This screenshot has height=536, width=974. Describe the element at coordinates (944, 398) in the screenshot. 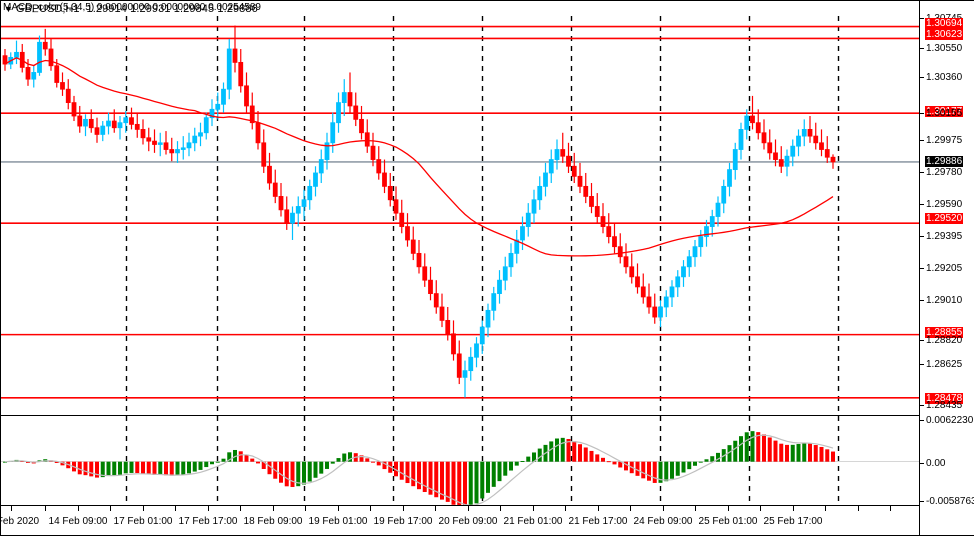

I see `price-level-label: 1.28478` at that location.